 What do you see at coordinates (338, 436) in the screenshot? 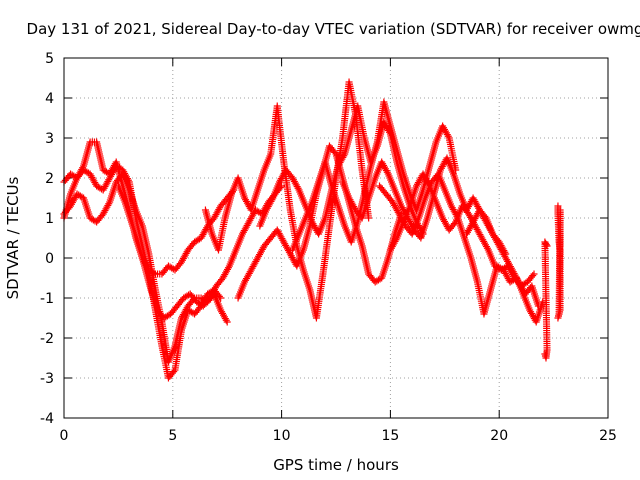
I see `x-tick-labels: 0 5 10 15 20 25` at bounding box center [338, 436].